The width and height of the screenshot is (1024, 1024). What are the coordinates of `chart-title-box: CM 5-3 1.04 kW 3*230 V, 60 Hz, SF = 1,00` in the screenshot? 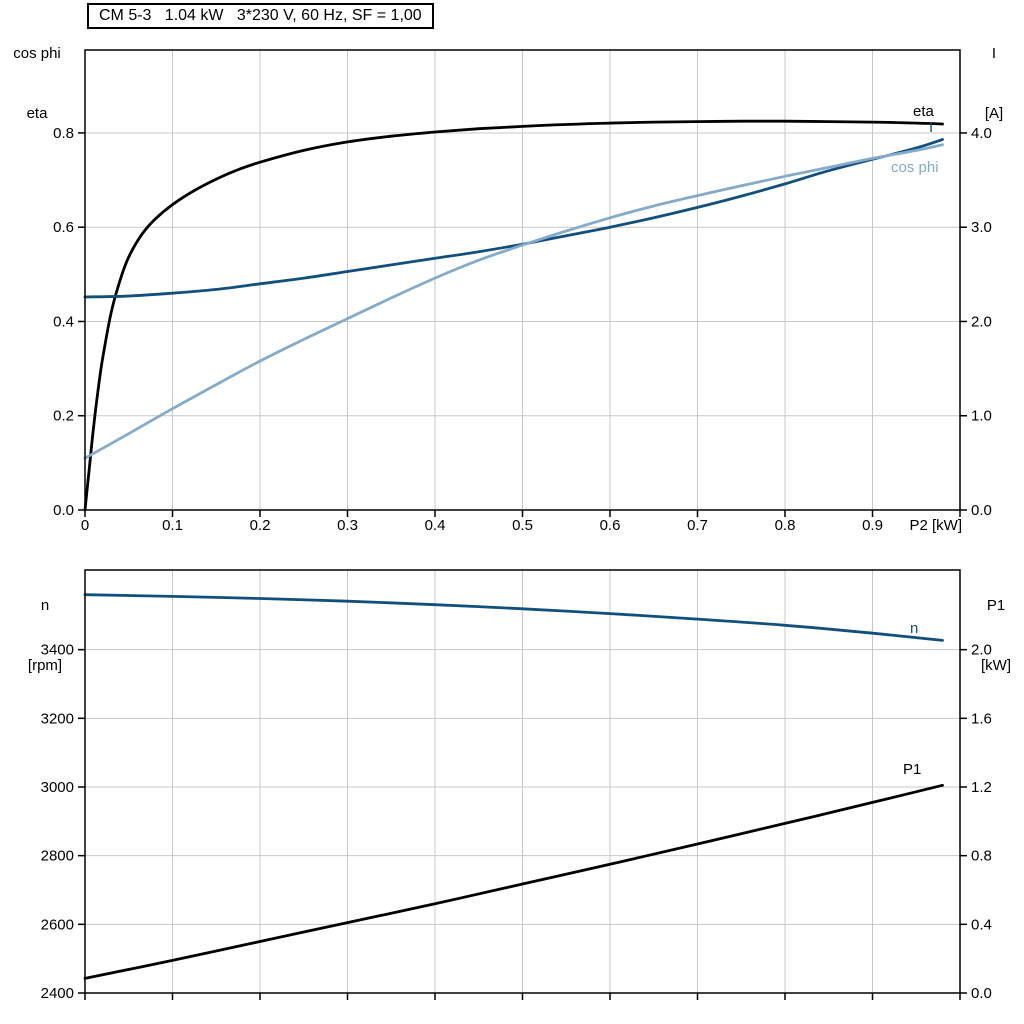 It's located at (260, 16).